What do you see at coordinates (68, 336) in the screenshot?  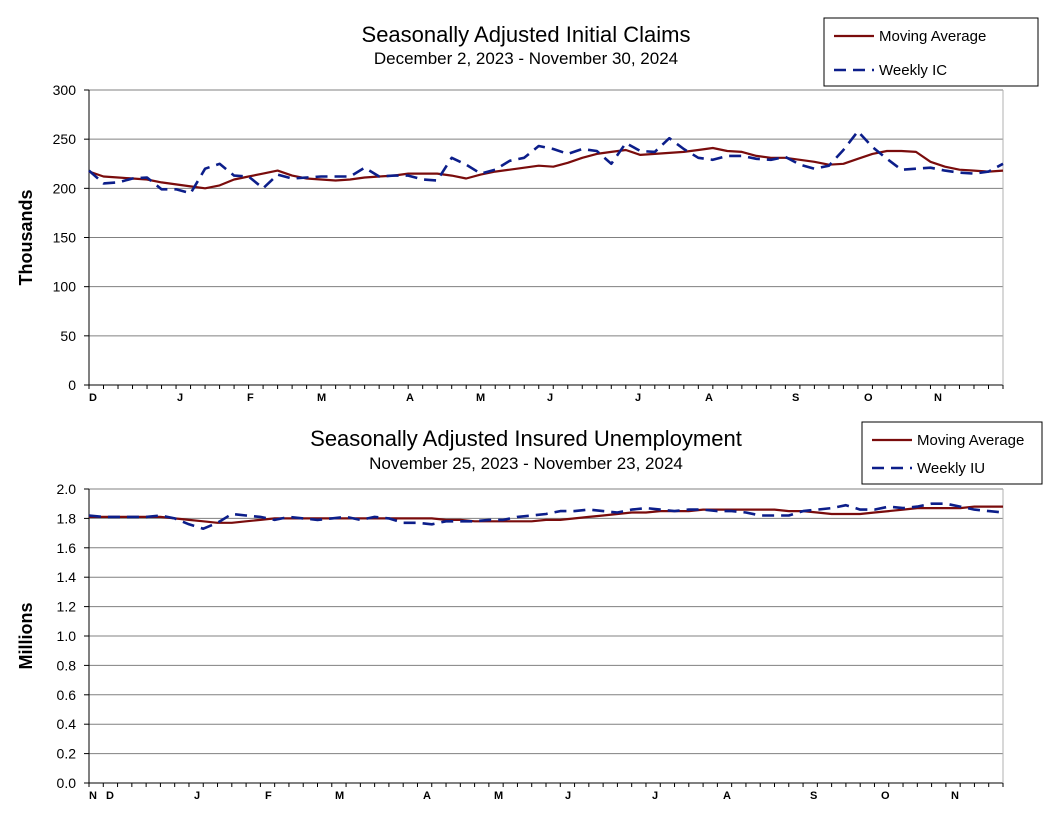 I see `y-tick-label: 50` at bounding box center [68, 336].